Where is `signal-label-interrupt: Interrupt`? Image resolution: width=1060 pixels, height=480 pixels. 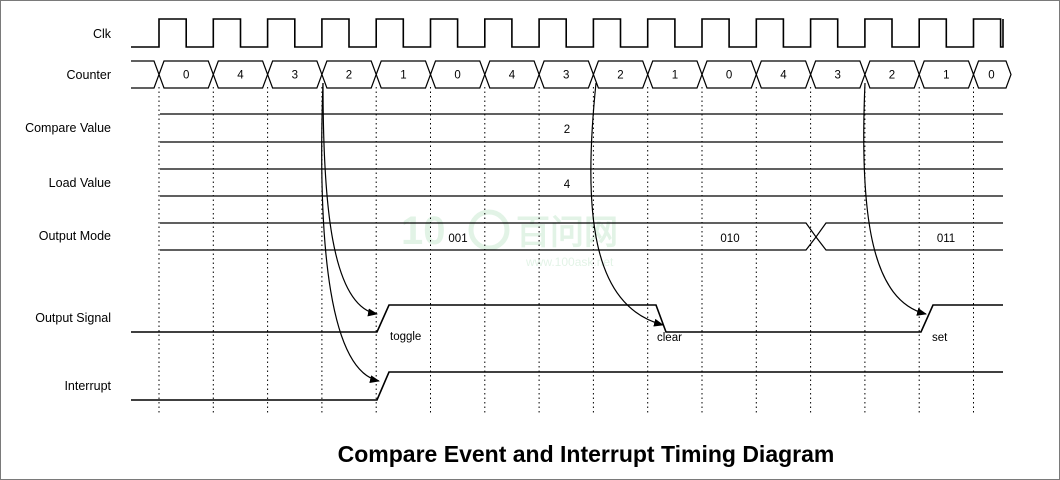 signal-label-interrupt: Interrupt is located at coordinates (87, 386).